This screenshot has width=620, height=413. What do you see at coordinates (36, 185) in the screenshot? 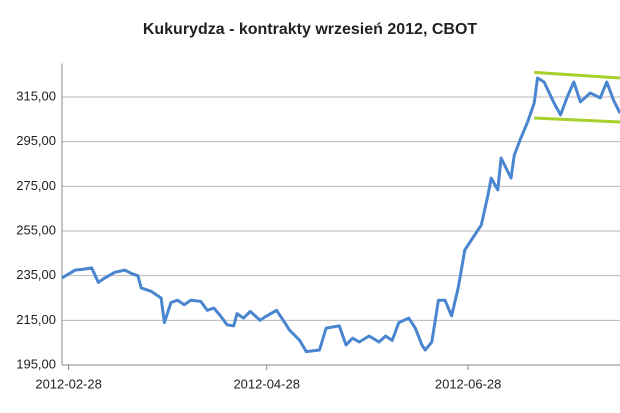
I see `y-tick-label: 275,00` at bounding box center [36, 185].